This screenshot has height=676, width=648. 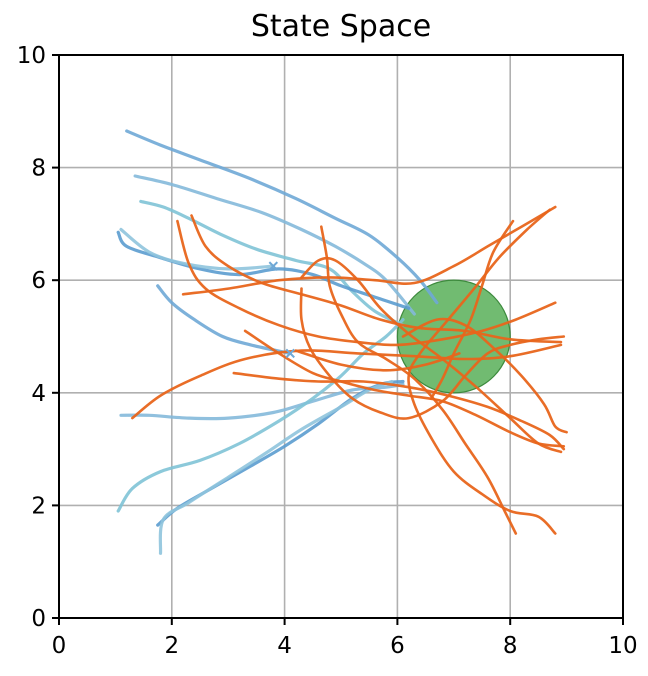 What do you see at coordinates (31, 56) in the screenshot?
I see `y-tick-label: 10` at bounding box center [31, 56].